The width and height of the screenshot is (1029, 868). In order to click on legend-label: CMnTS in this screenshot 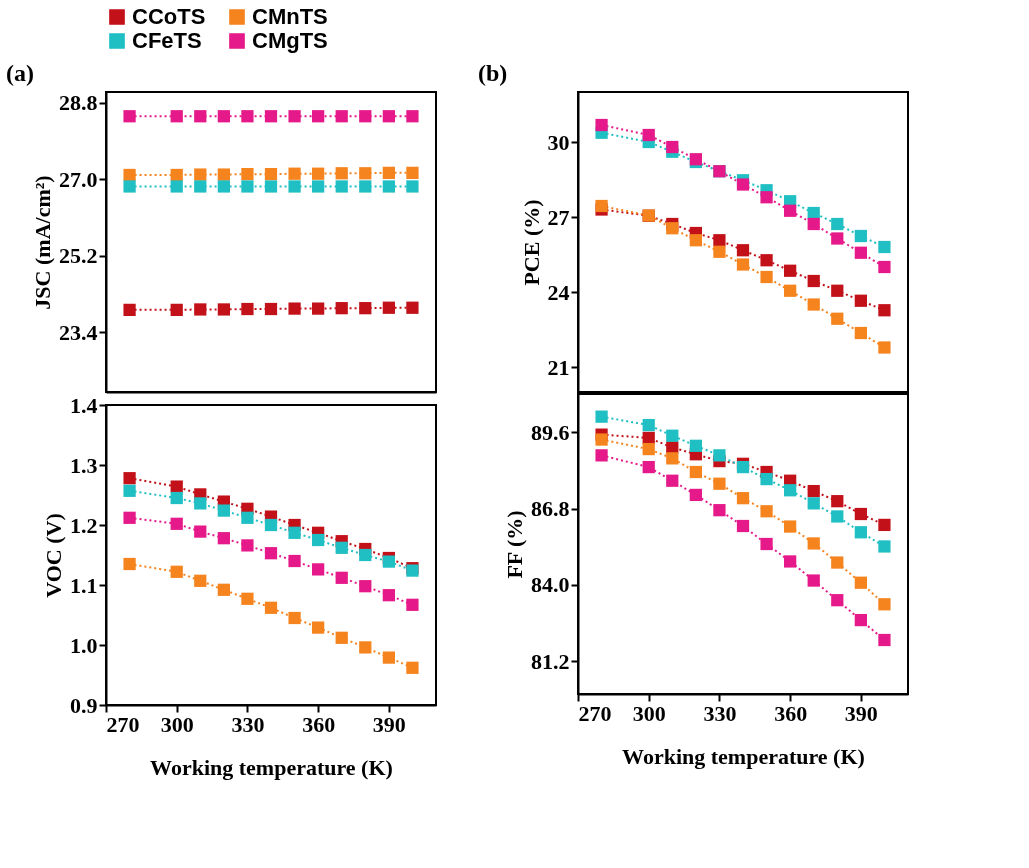, I will do `click(290, 16)`.